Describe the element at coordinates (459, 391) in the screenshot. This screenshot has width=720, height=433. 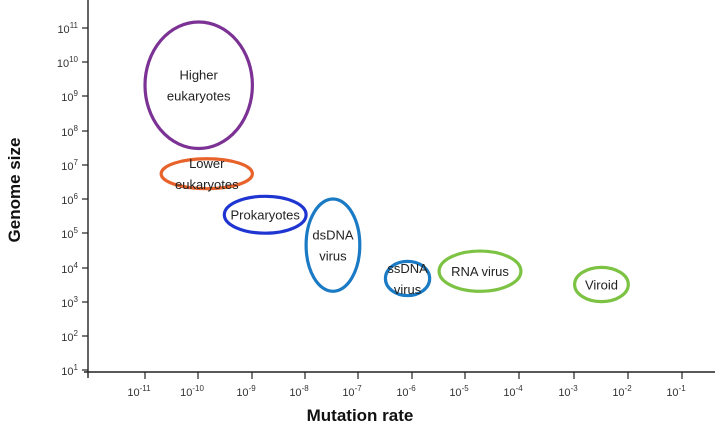
I see `x-tick-label: 10⁻⁵` at that location.